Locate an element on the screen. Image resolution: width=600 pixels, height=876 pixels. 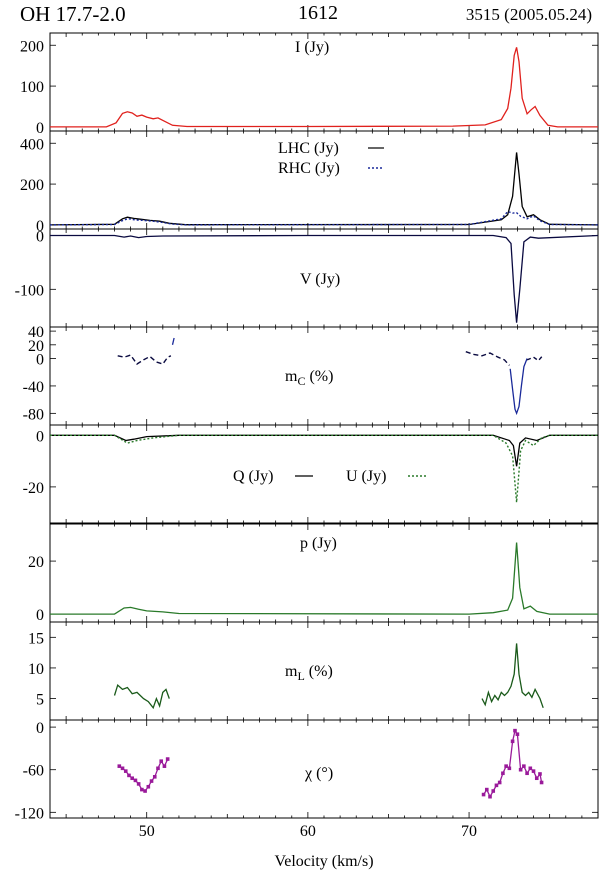
y-tick-label-LR: 200 is located at coordinates (32, 185).